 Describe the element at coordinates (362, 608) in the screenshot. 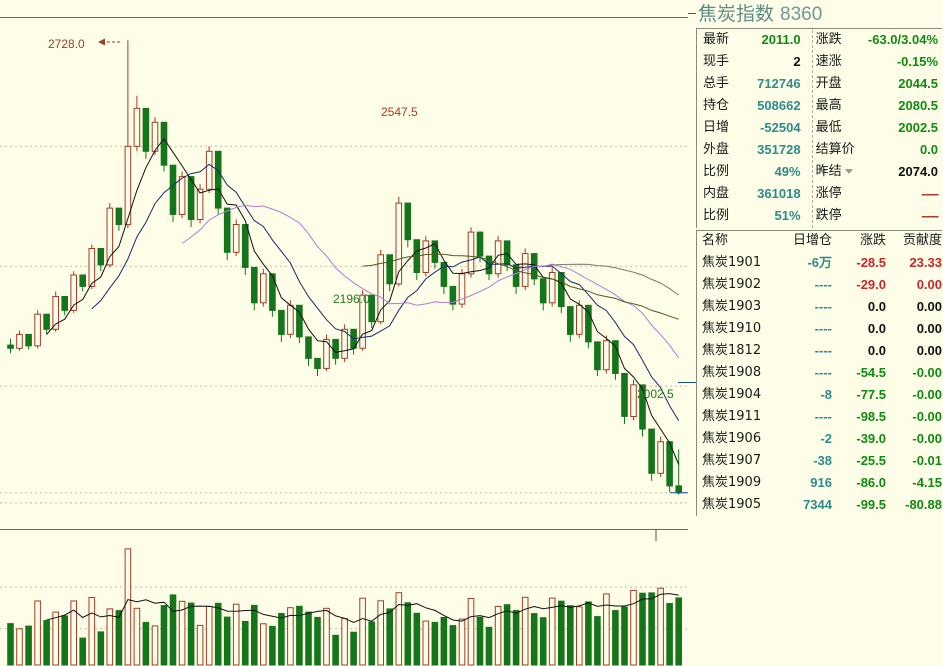

I see `volume-ma-line` at that location.